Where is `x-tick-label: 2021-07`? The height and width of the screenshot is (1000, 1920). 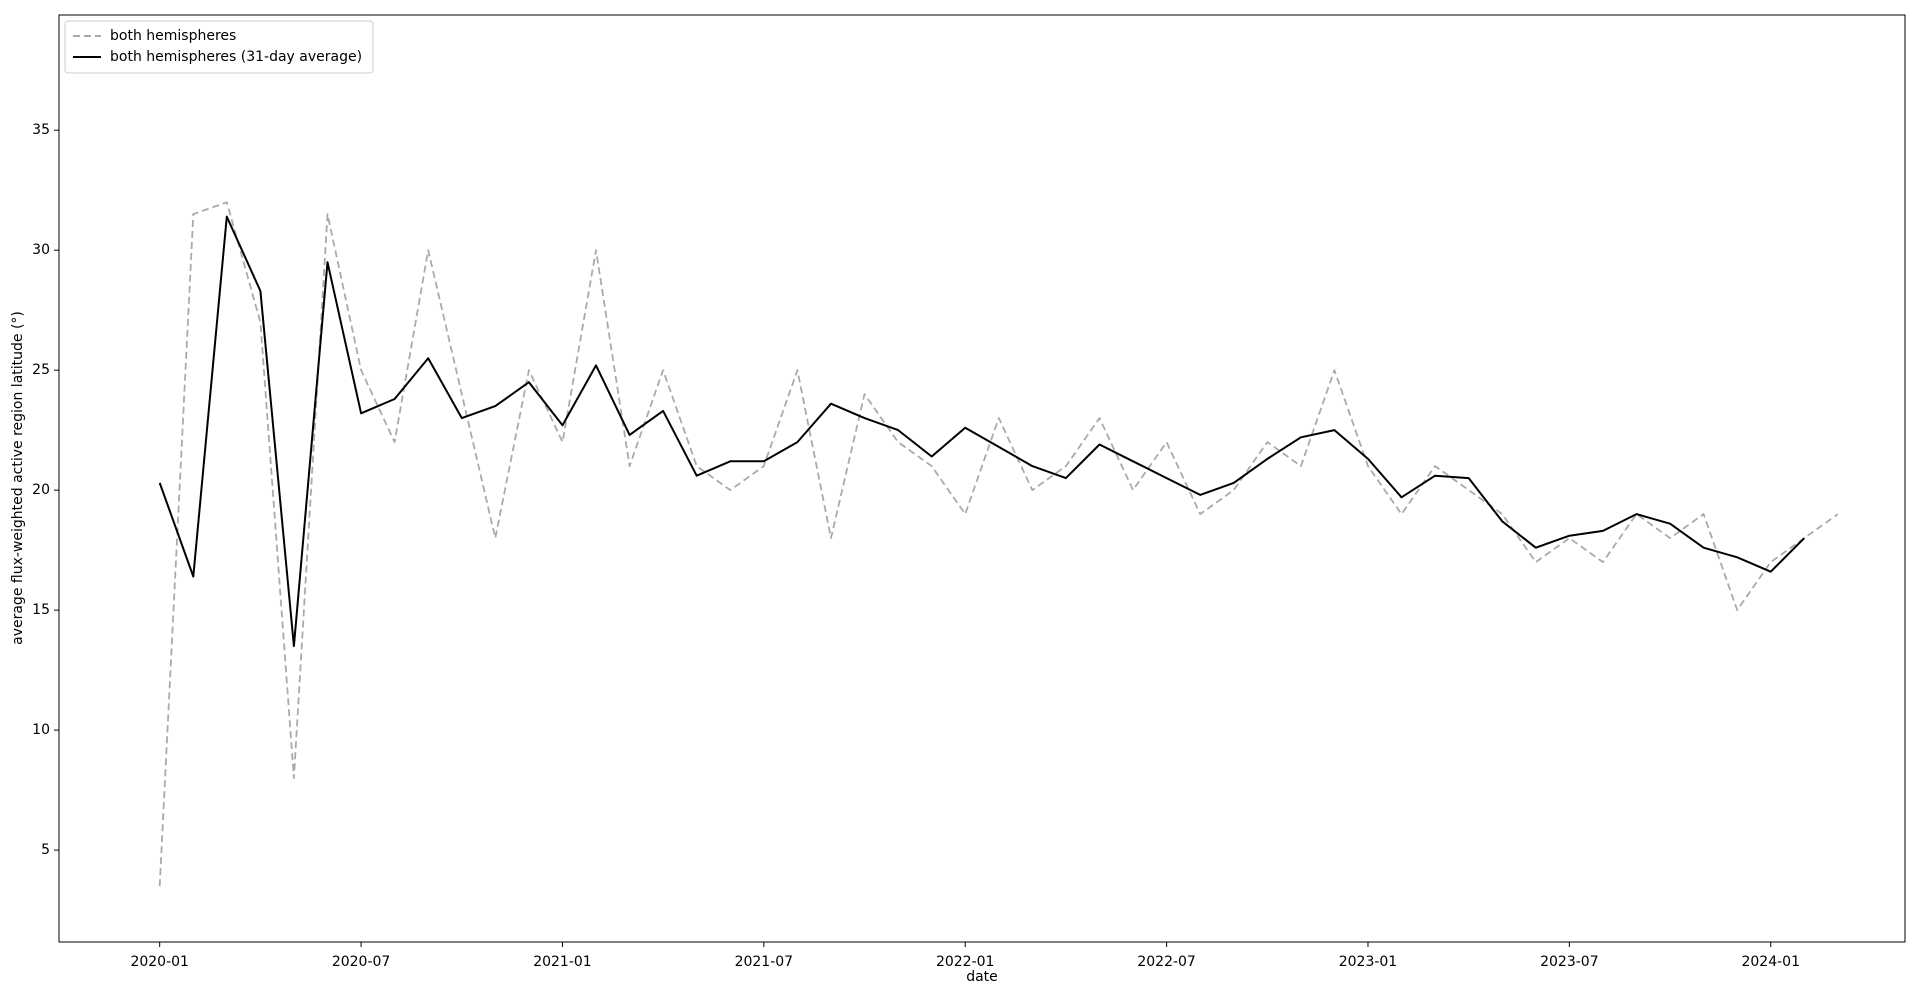 x-tick-label: 2021-07 is located at coordinates (764, 962).